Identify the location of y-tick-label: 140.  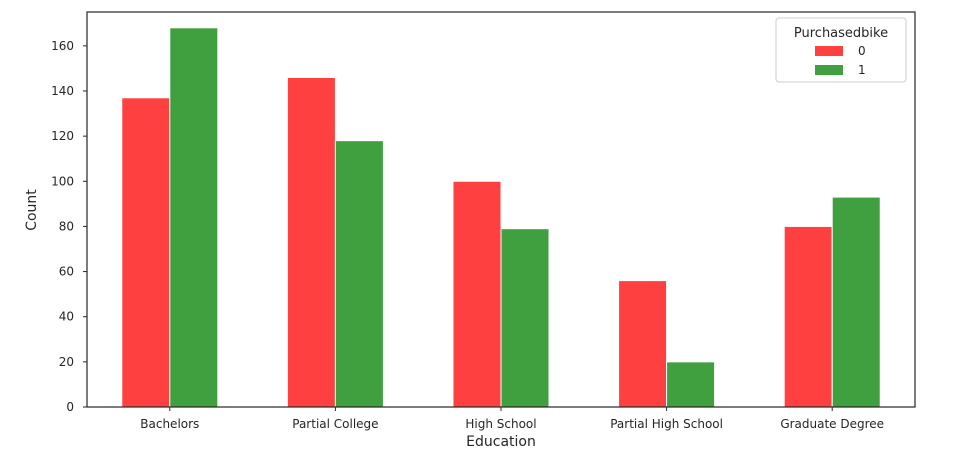
(62, 91).